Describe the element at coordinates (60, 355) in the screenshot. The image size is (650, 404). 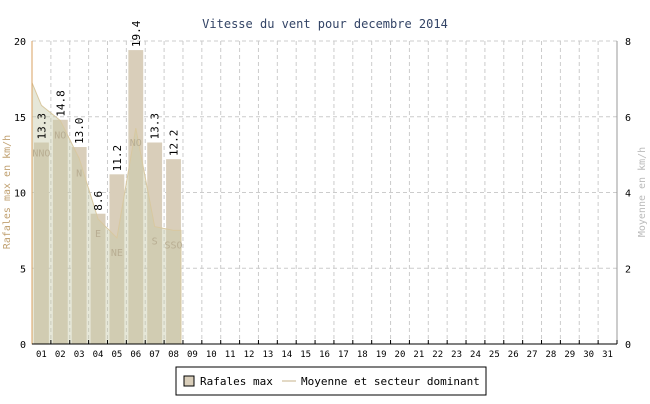
I see `x-tick-label: 02` at that location.